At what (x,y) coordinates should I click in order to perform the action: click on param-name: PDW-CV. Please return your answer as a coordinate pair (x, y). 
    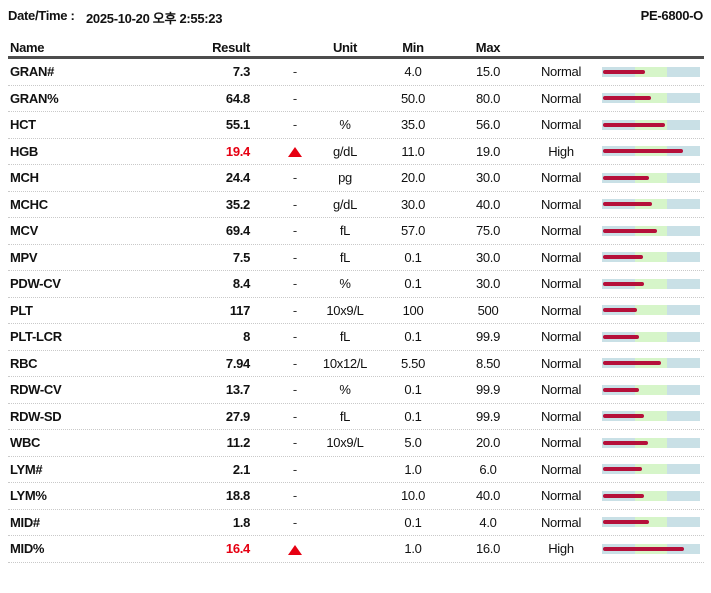
    Looking at the image, I should click on (35, 284).